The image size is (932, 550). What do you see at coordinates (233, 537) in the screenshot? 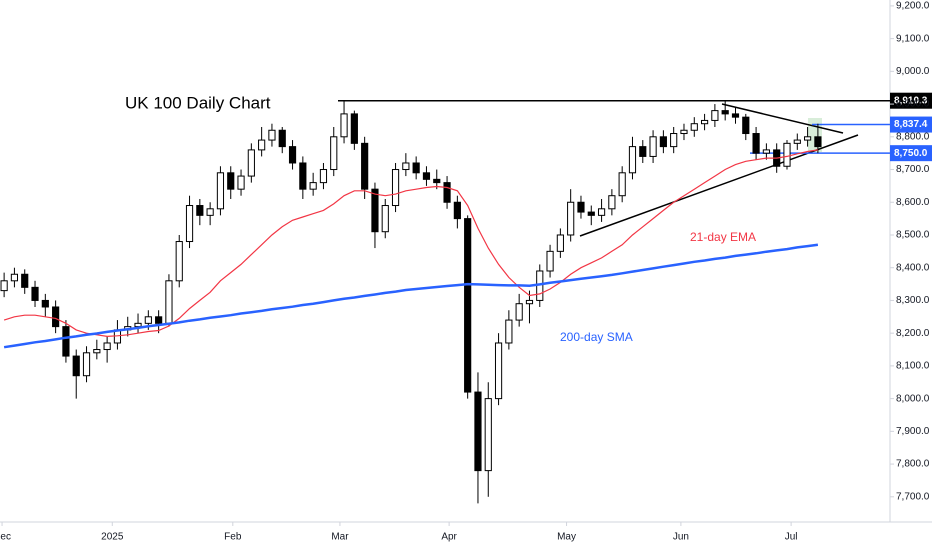
I see `x-tick-label: Feb` at bounding box center [233, 537].